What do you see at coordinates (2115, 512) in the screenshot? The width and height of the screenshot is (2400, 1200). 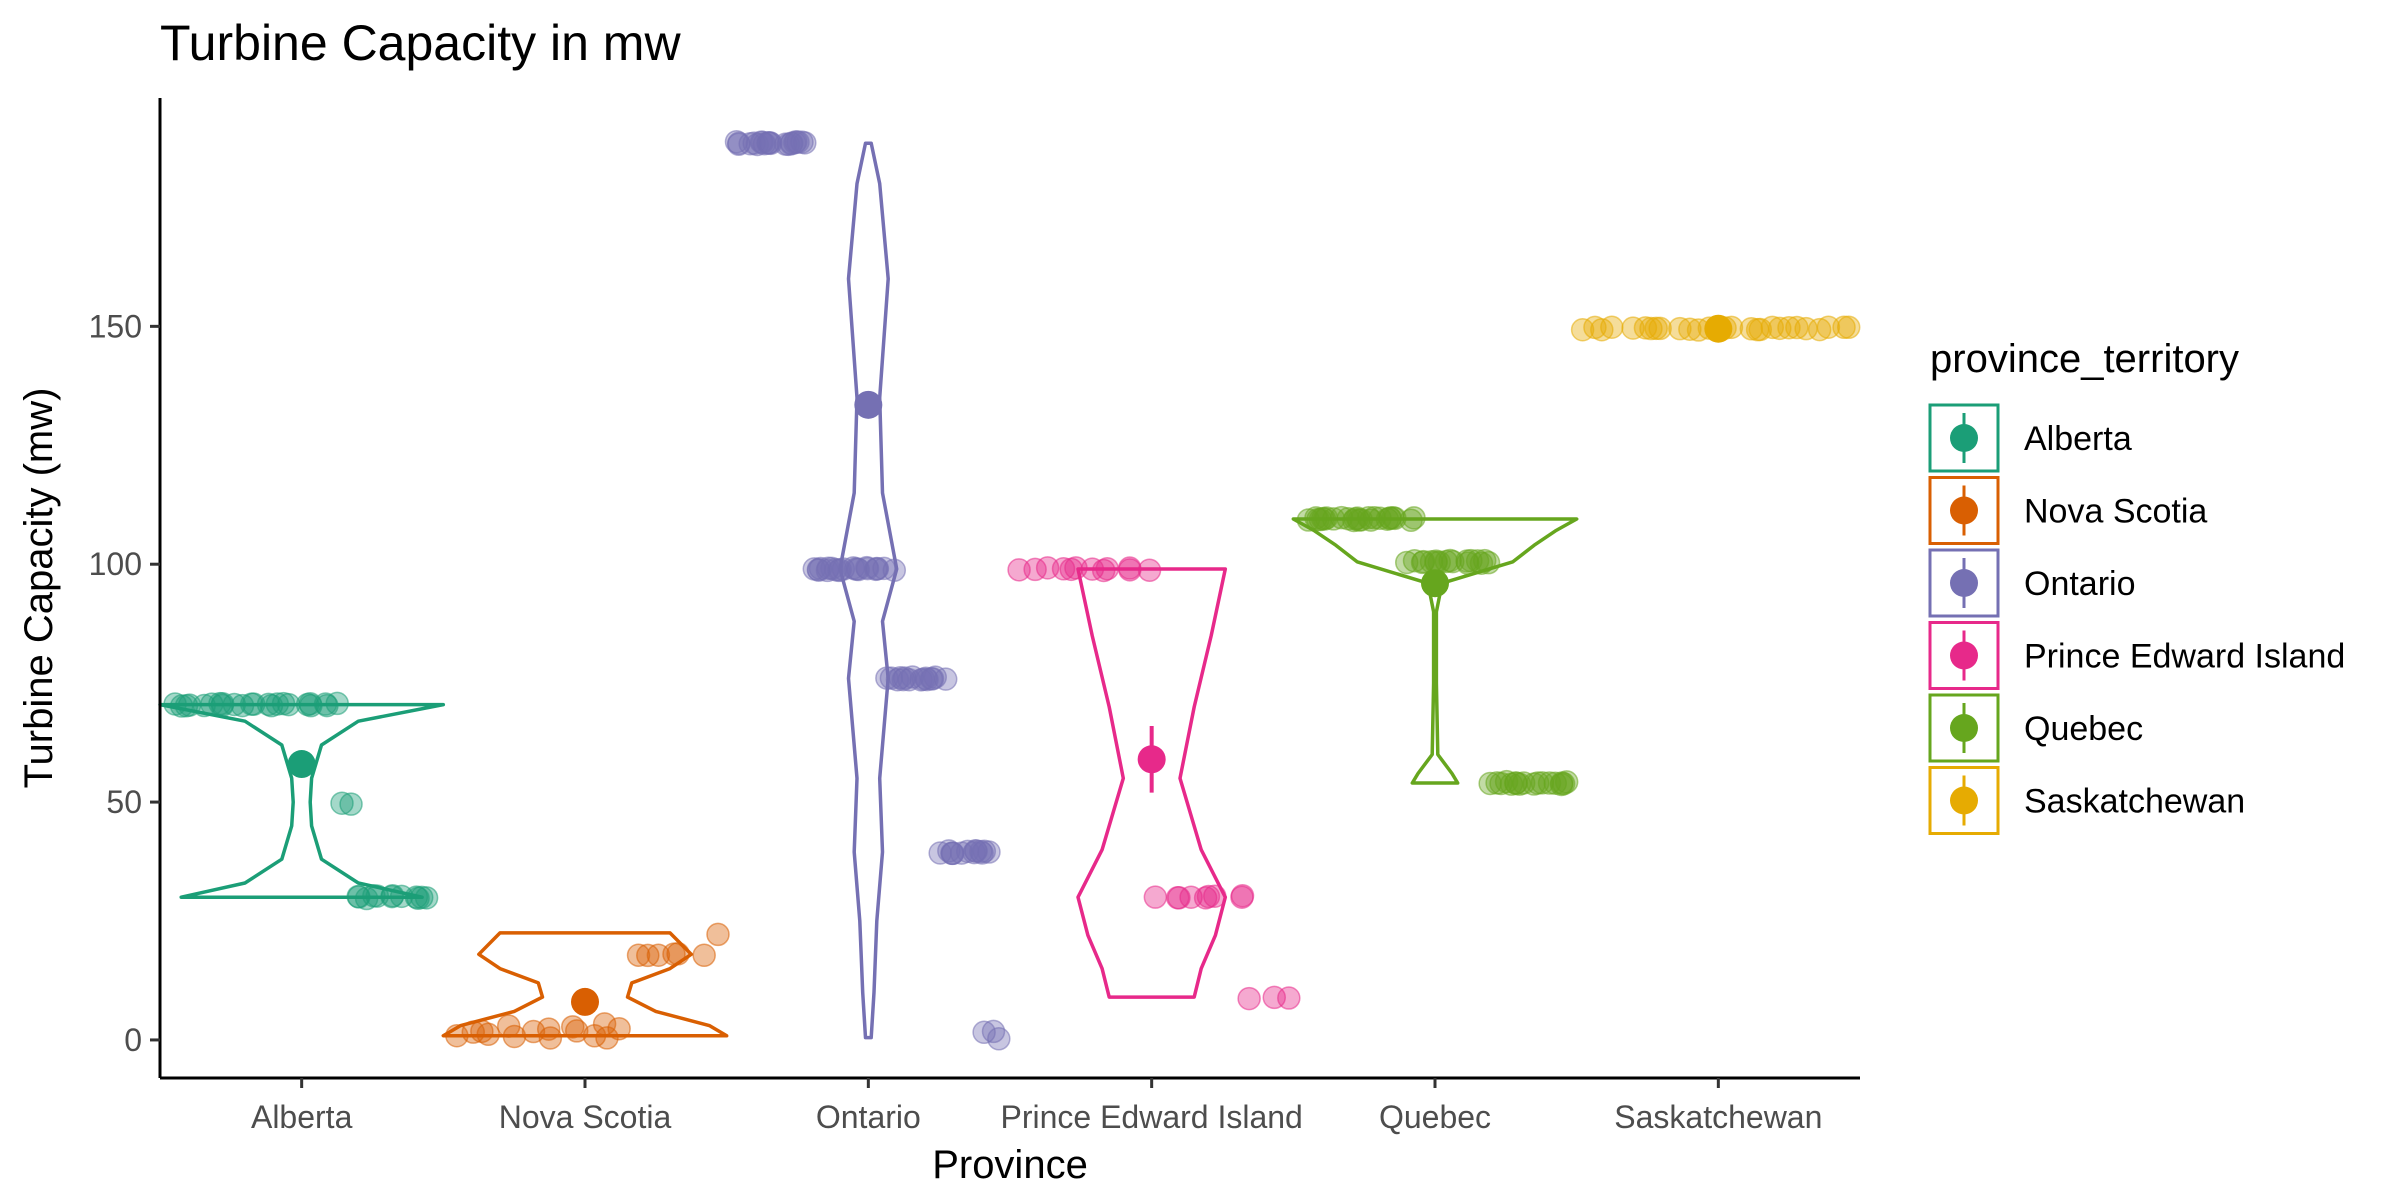 I see `legend-label: Nova Scotia` at bounding box center [2115, 512].